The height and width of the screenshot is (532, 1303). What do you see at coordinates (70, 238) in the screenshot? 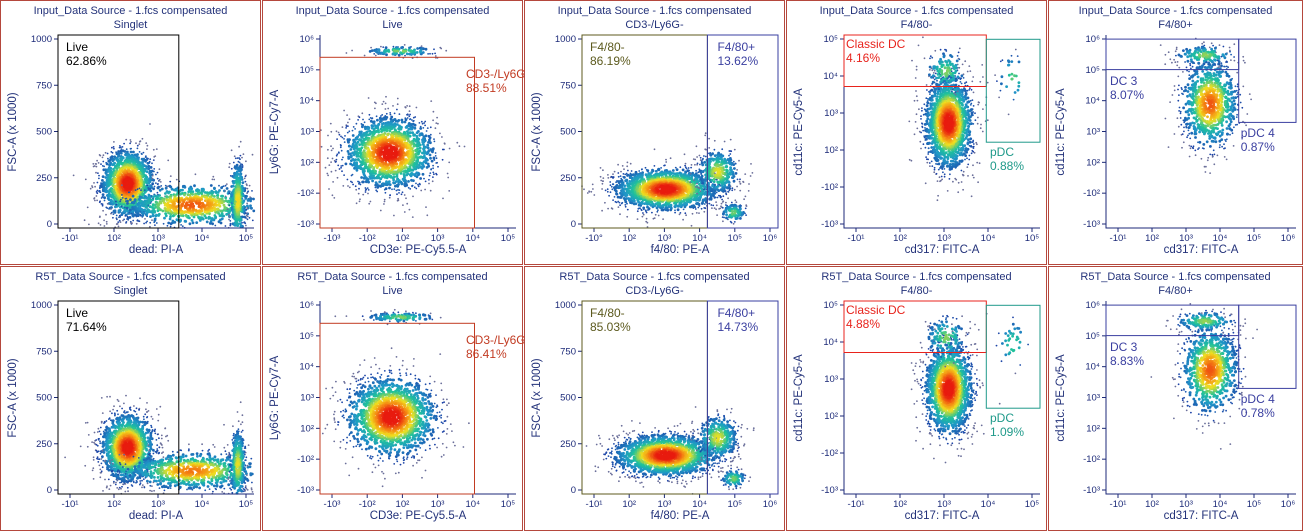
I see `x-tick-label: -10¹` at bounding box center [70, 238].